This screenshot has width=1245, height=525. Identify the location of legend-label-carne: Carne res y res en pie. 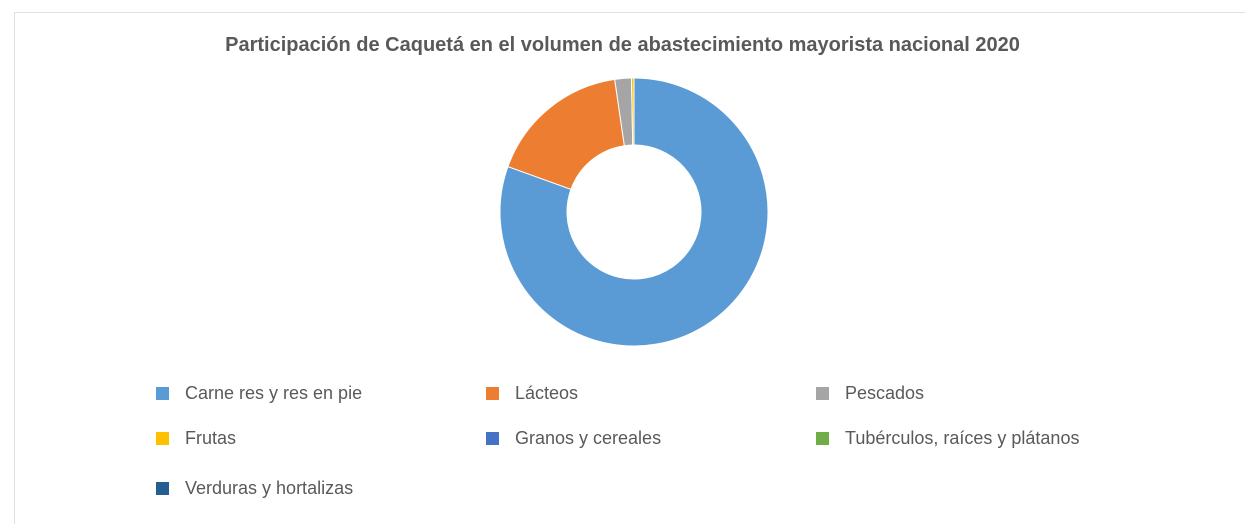
(274, 392).